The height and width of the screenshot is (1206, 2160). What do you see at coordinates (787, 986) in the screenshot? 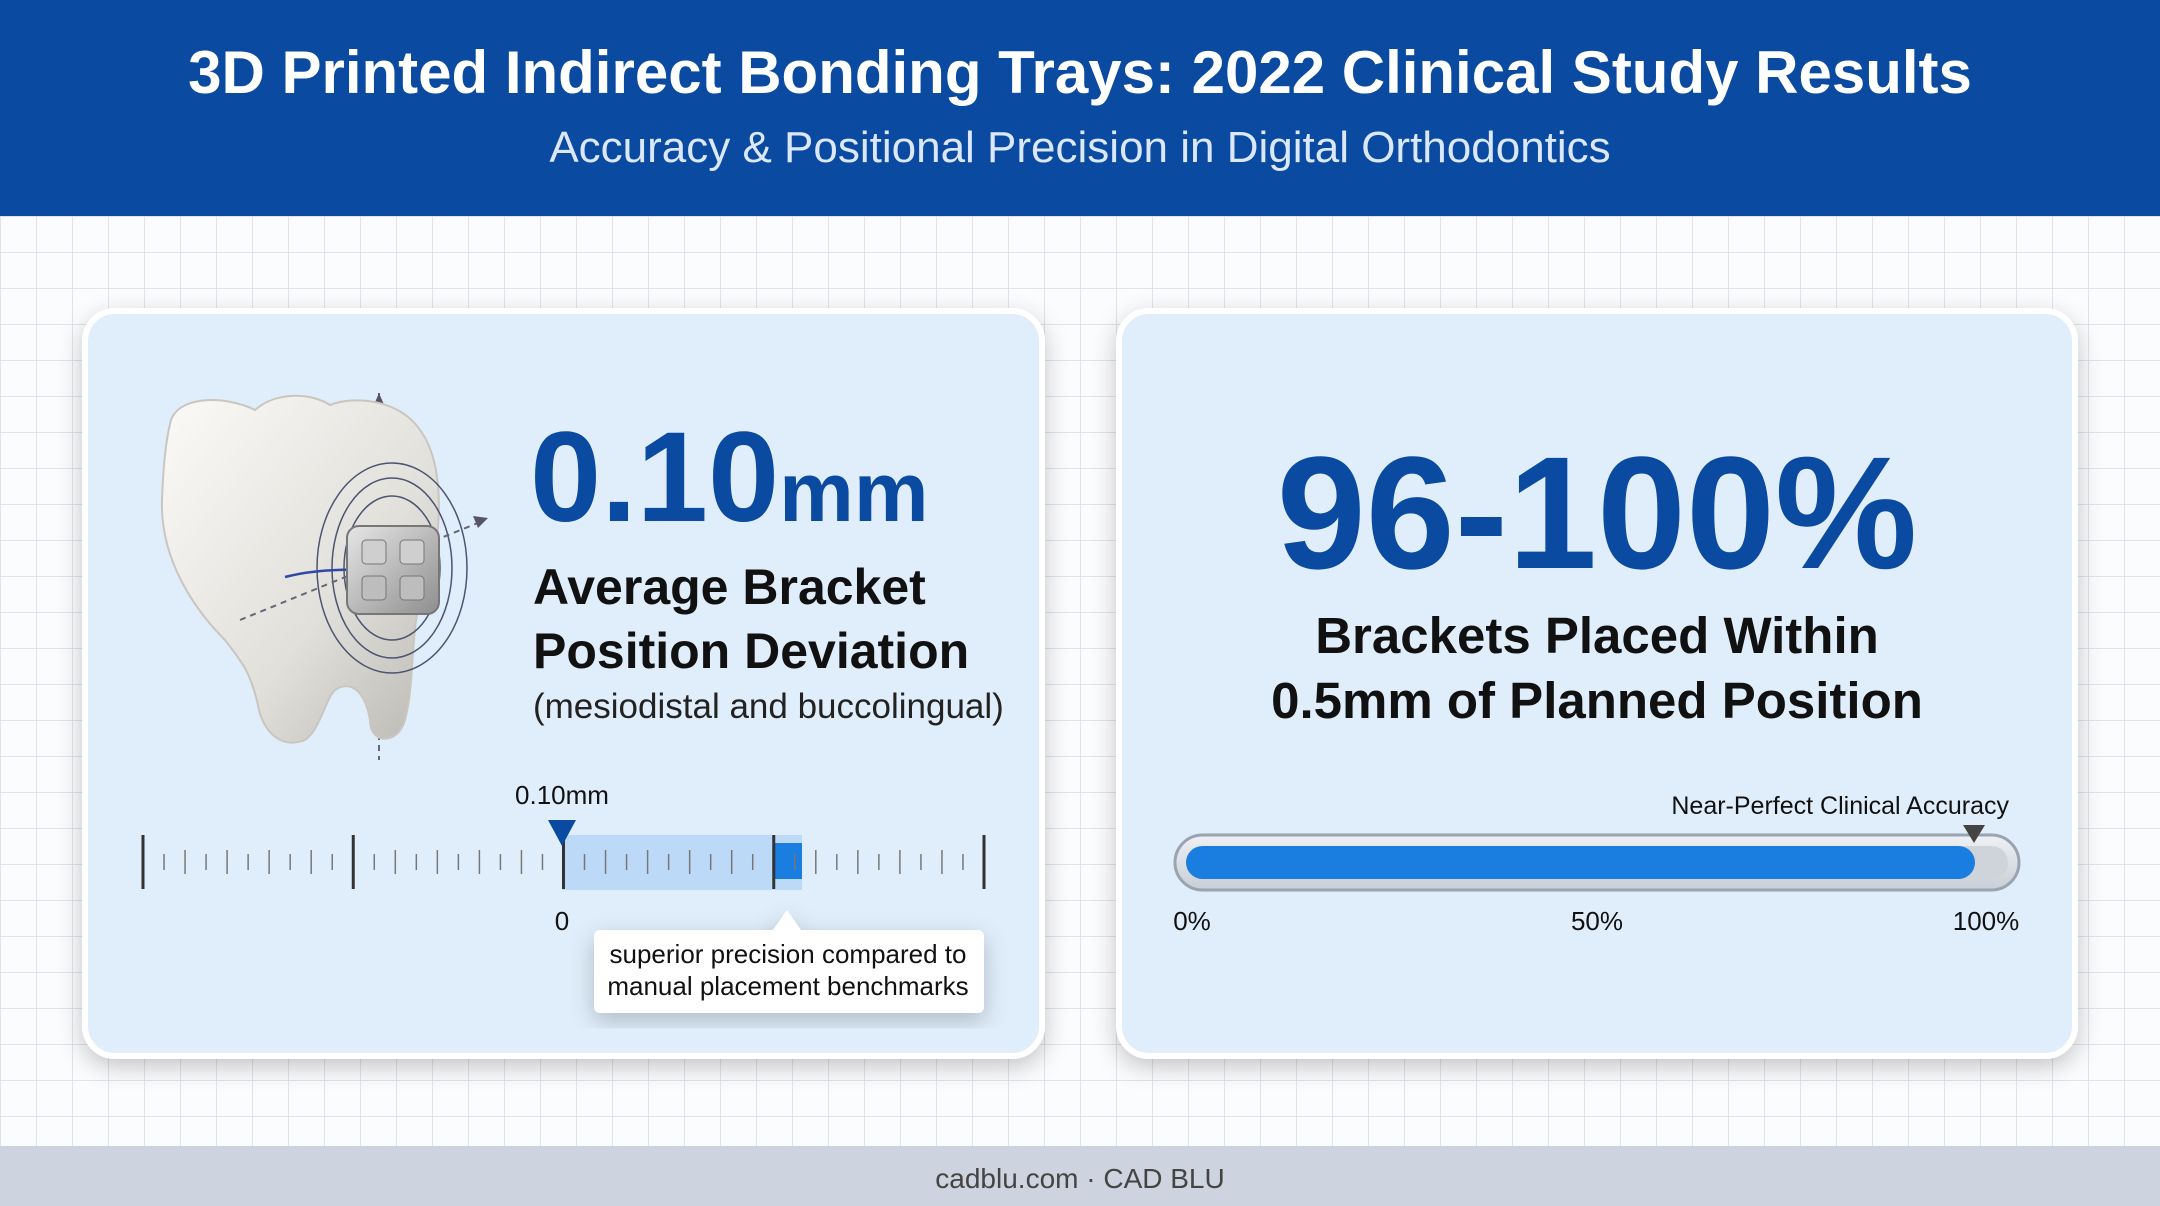
I see `callout-text: manual placement benchmarks` at bounding box center [787, 986].